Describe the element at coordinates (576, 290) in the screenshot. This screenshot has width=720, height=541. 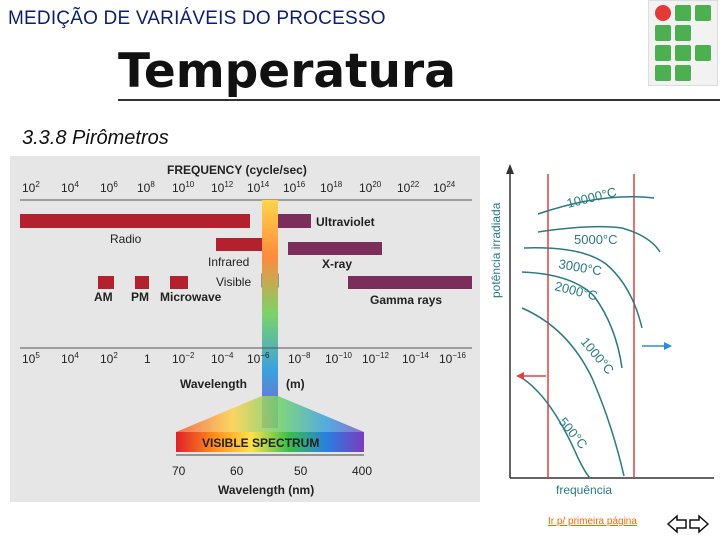
I see `curve-label-2000c: 2000°C` at that location.